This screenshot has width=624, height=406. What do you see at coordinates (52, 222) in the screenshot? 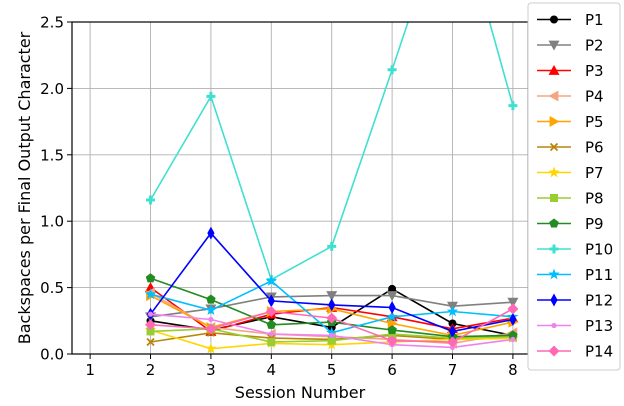
I see `y-tick-label: 1.0` at bounding box center [52, 222].